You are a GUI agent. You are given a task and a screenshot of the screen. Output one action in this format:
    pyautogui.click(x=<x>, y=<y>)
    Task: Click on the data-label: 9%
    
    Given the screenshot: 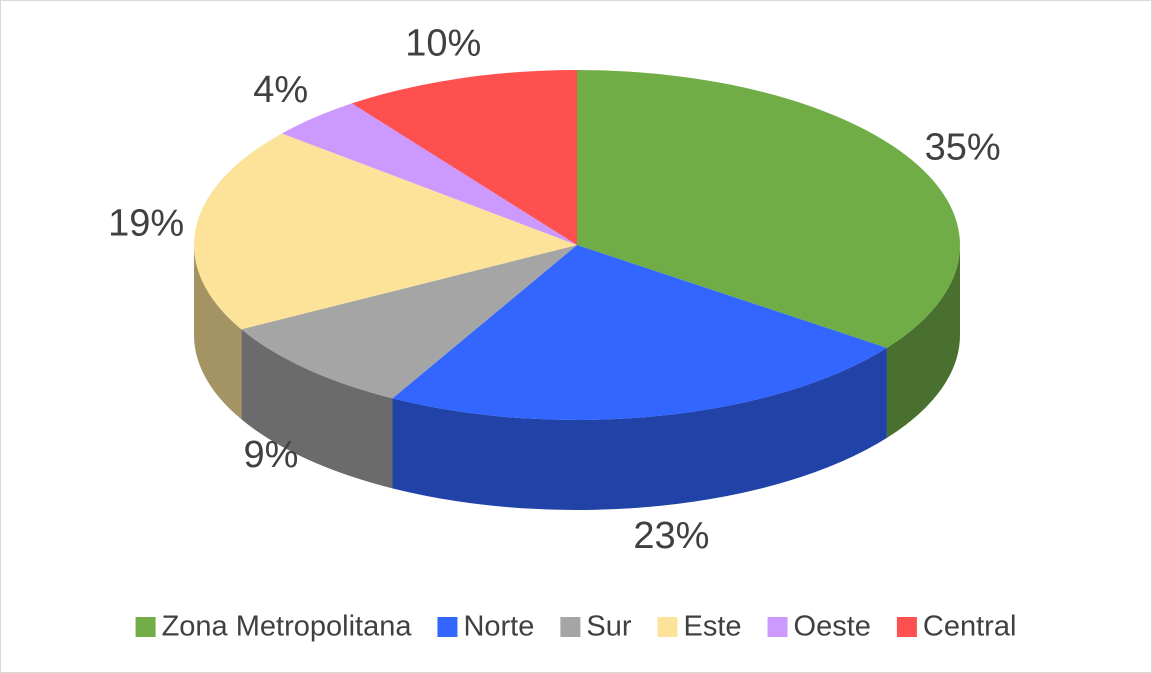 What is the action you would take?
    pyautogui.click(x=271, y=455)
    